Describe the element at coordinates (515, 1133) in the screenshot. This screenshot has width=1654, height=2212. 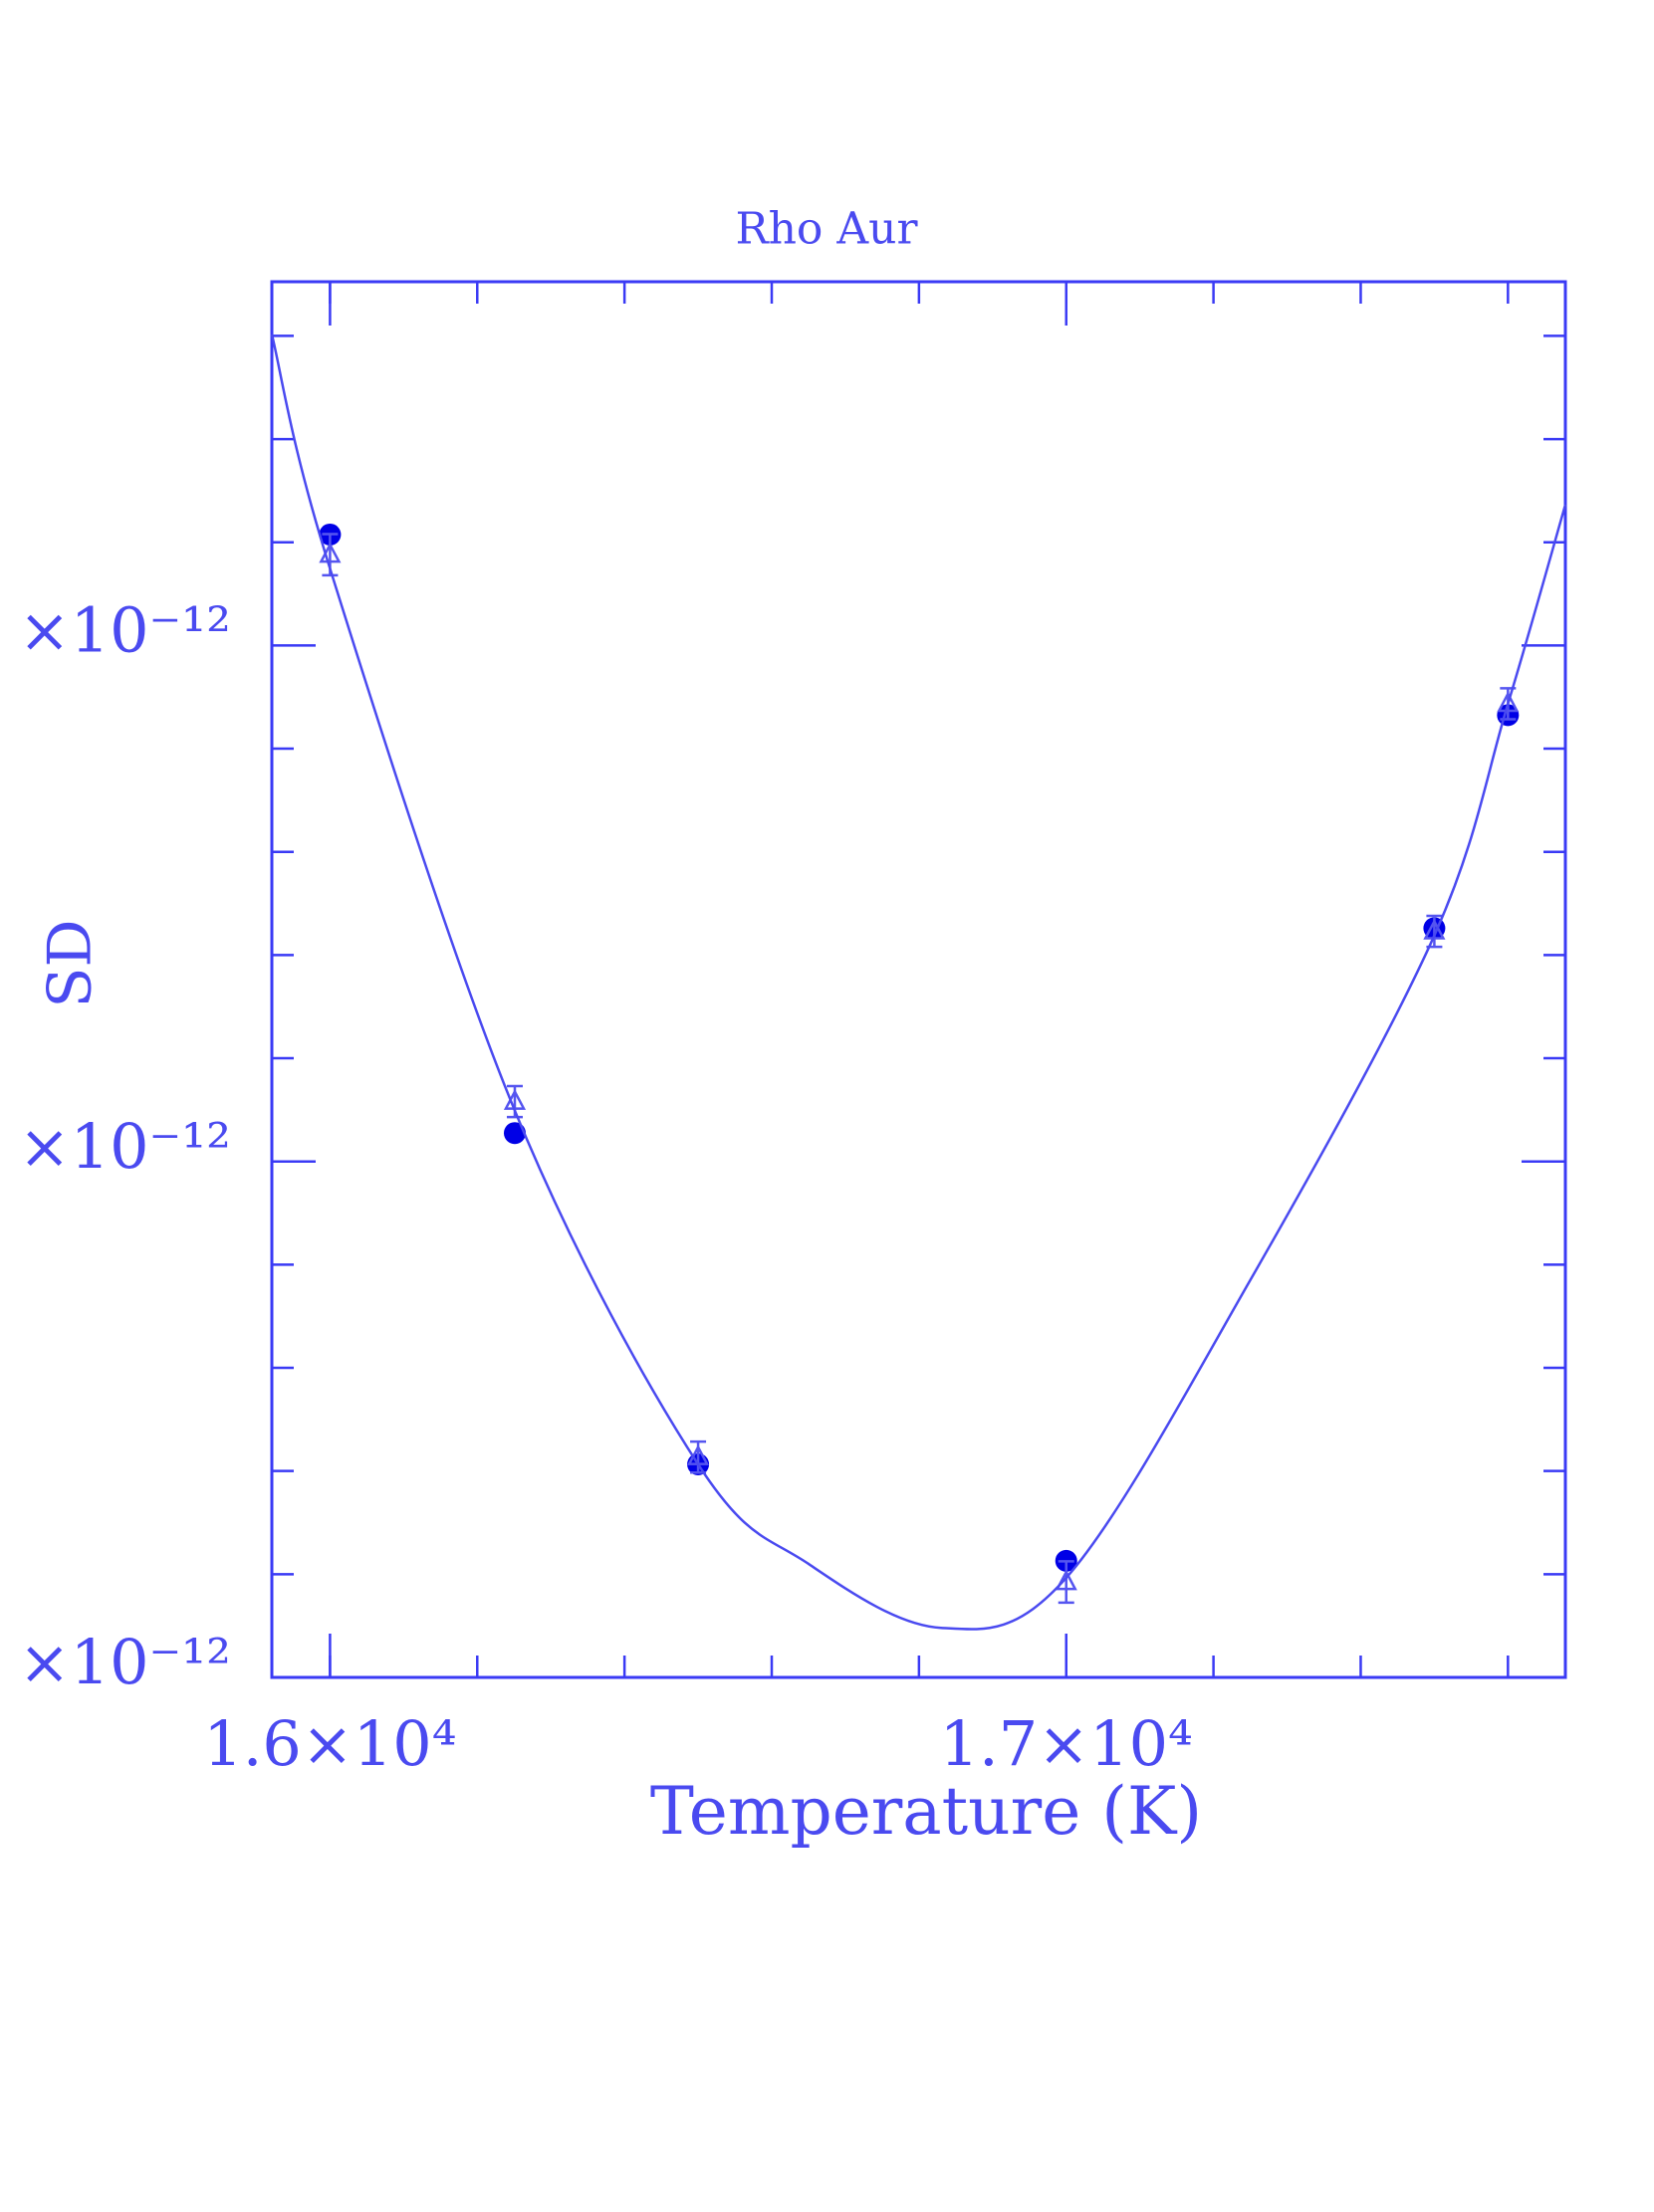
I see `data-point` at that location.